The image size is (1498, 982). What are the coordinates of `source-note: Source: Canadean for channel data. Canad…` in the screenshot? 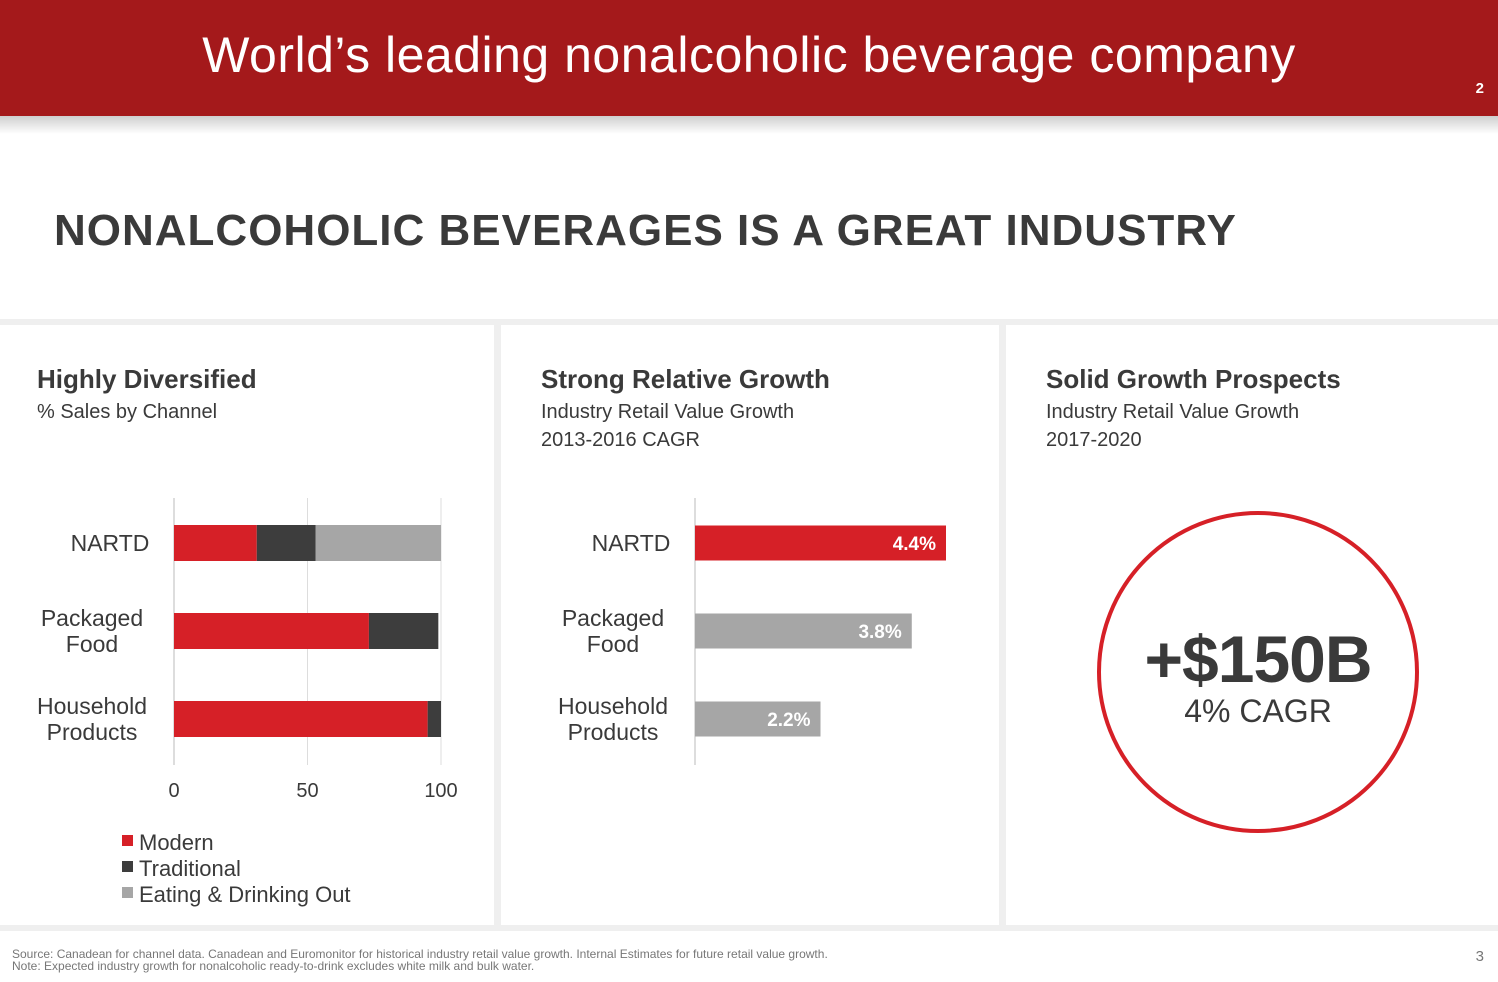 It's located at (420, 960).